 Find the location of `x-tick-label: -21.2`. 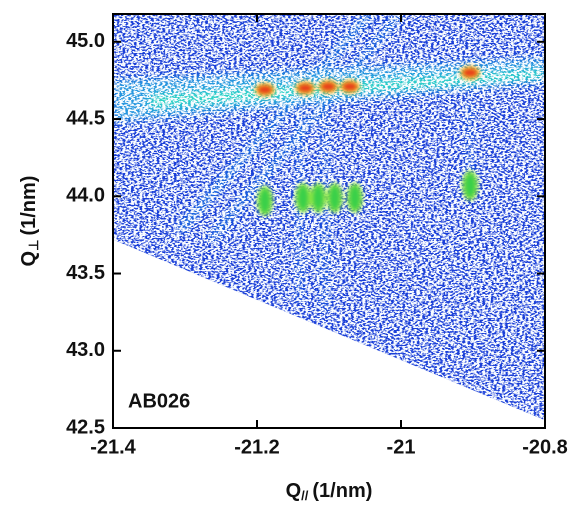

x-tick-label: -21.2 is located at coordinates (257, 447).